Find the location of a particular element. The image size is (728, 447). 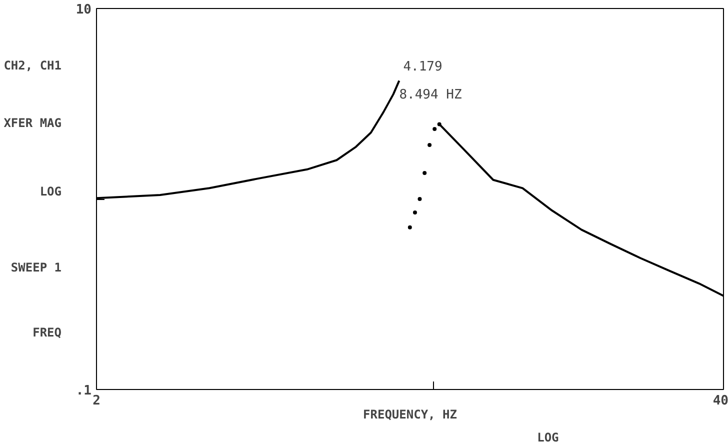

y-tick-label: .1 is located at coordinates (84, 391).